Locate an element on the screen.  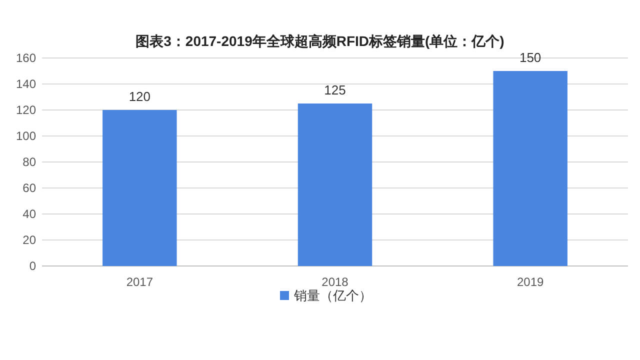
y-tick-label: 120 is located at coordinates (26, 110).